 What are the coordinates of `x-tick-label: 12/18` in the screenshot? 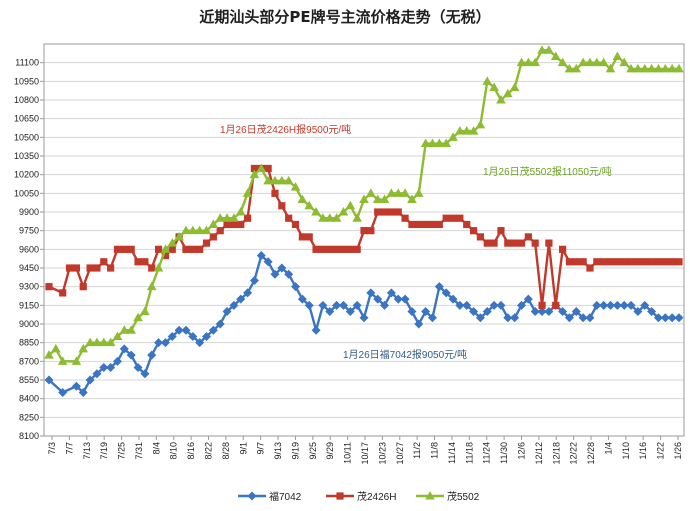 It's located at (556, 453).